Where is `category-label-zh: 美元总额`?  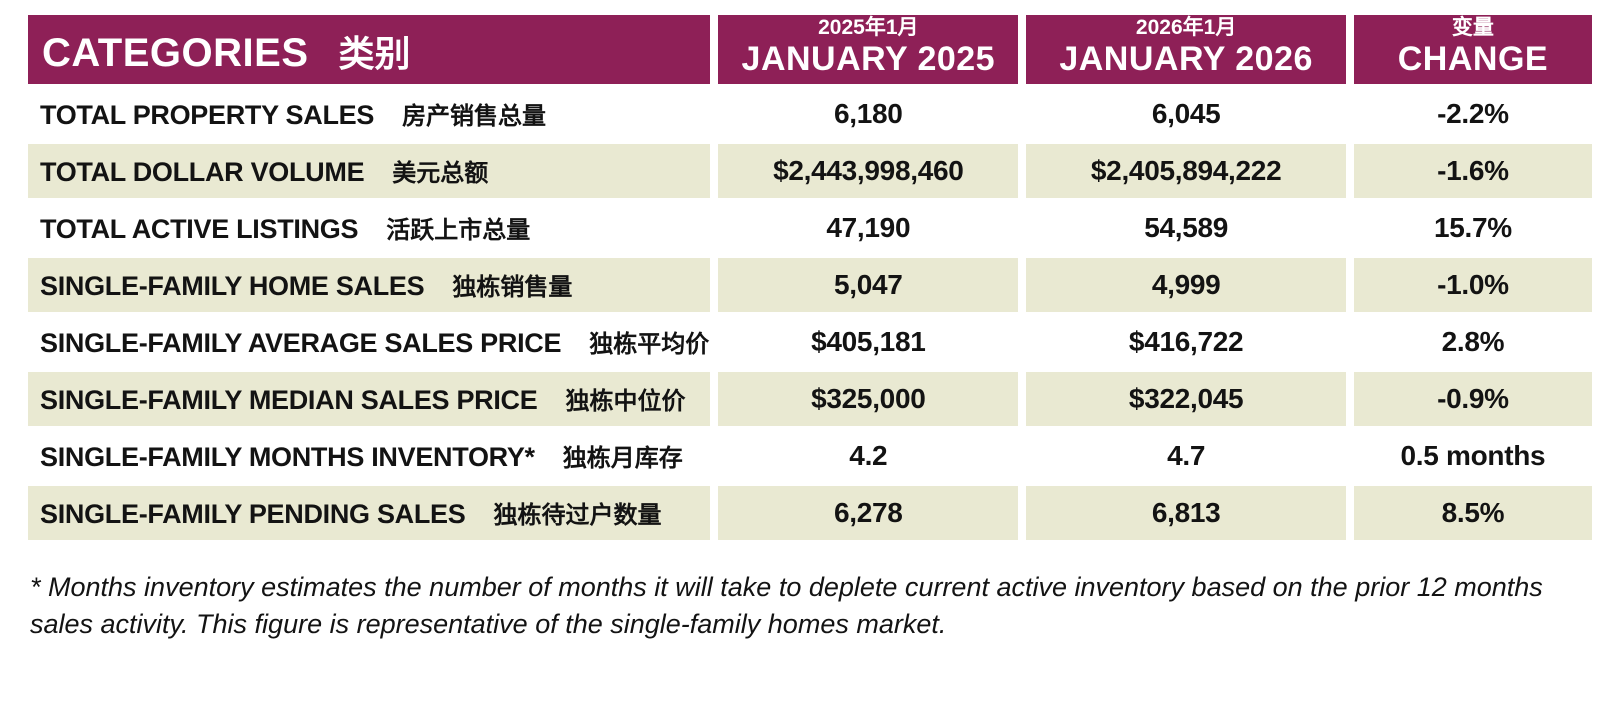 category-label-zh: 美元总额 is located at coordinates (440, 174).